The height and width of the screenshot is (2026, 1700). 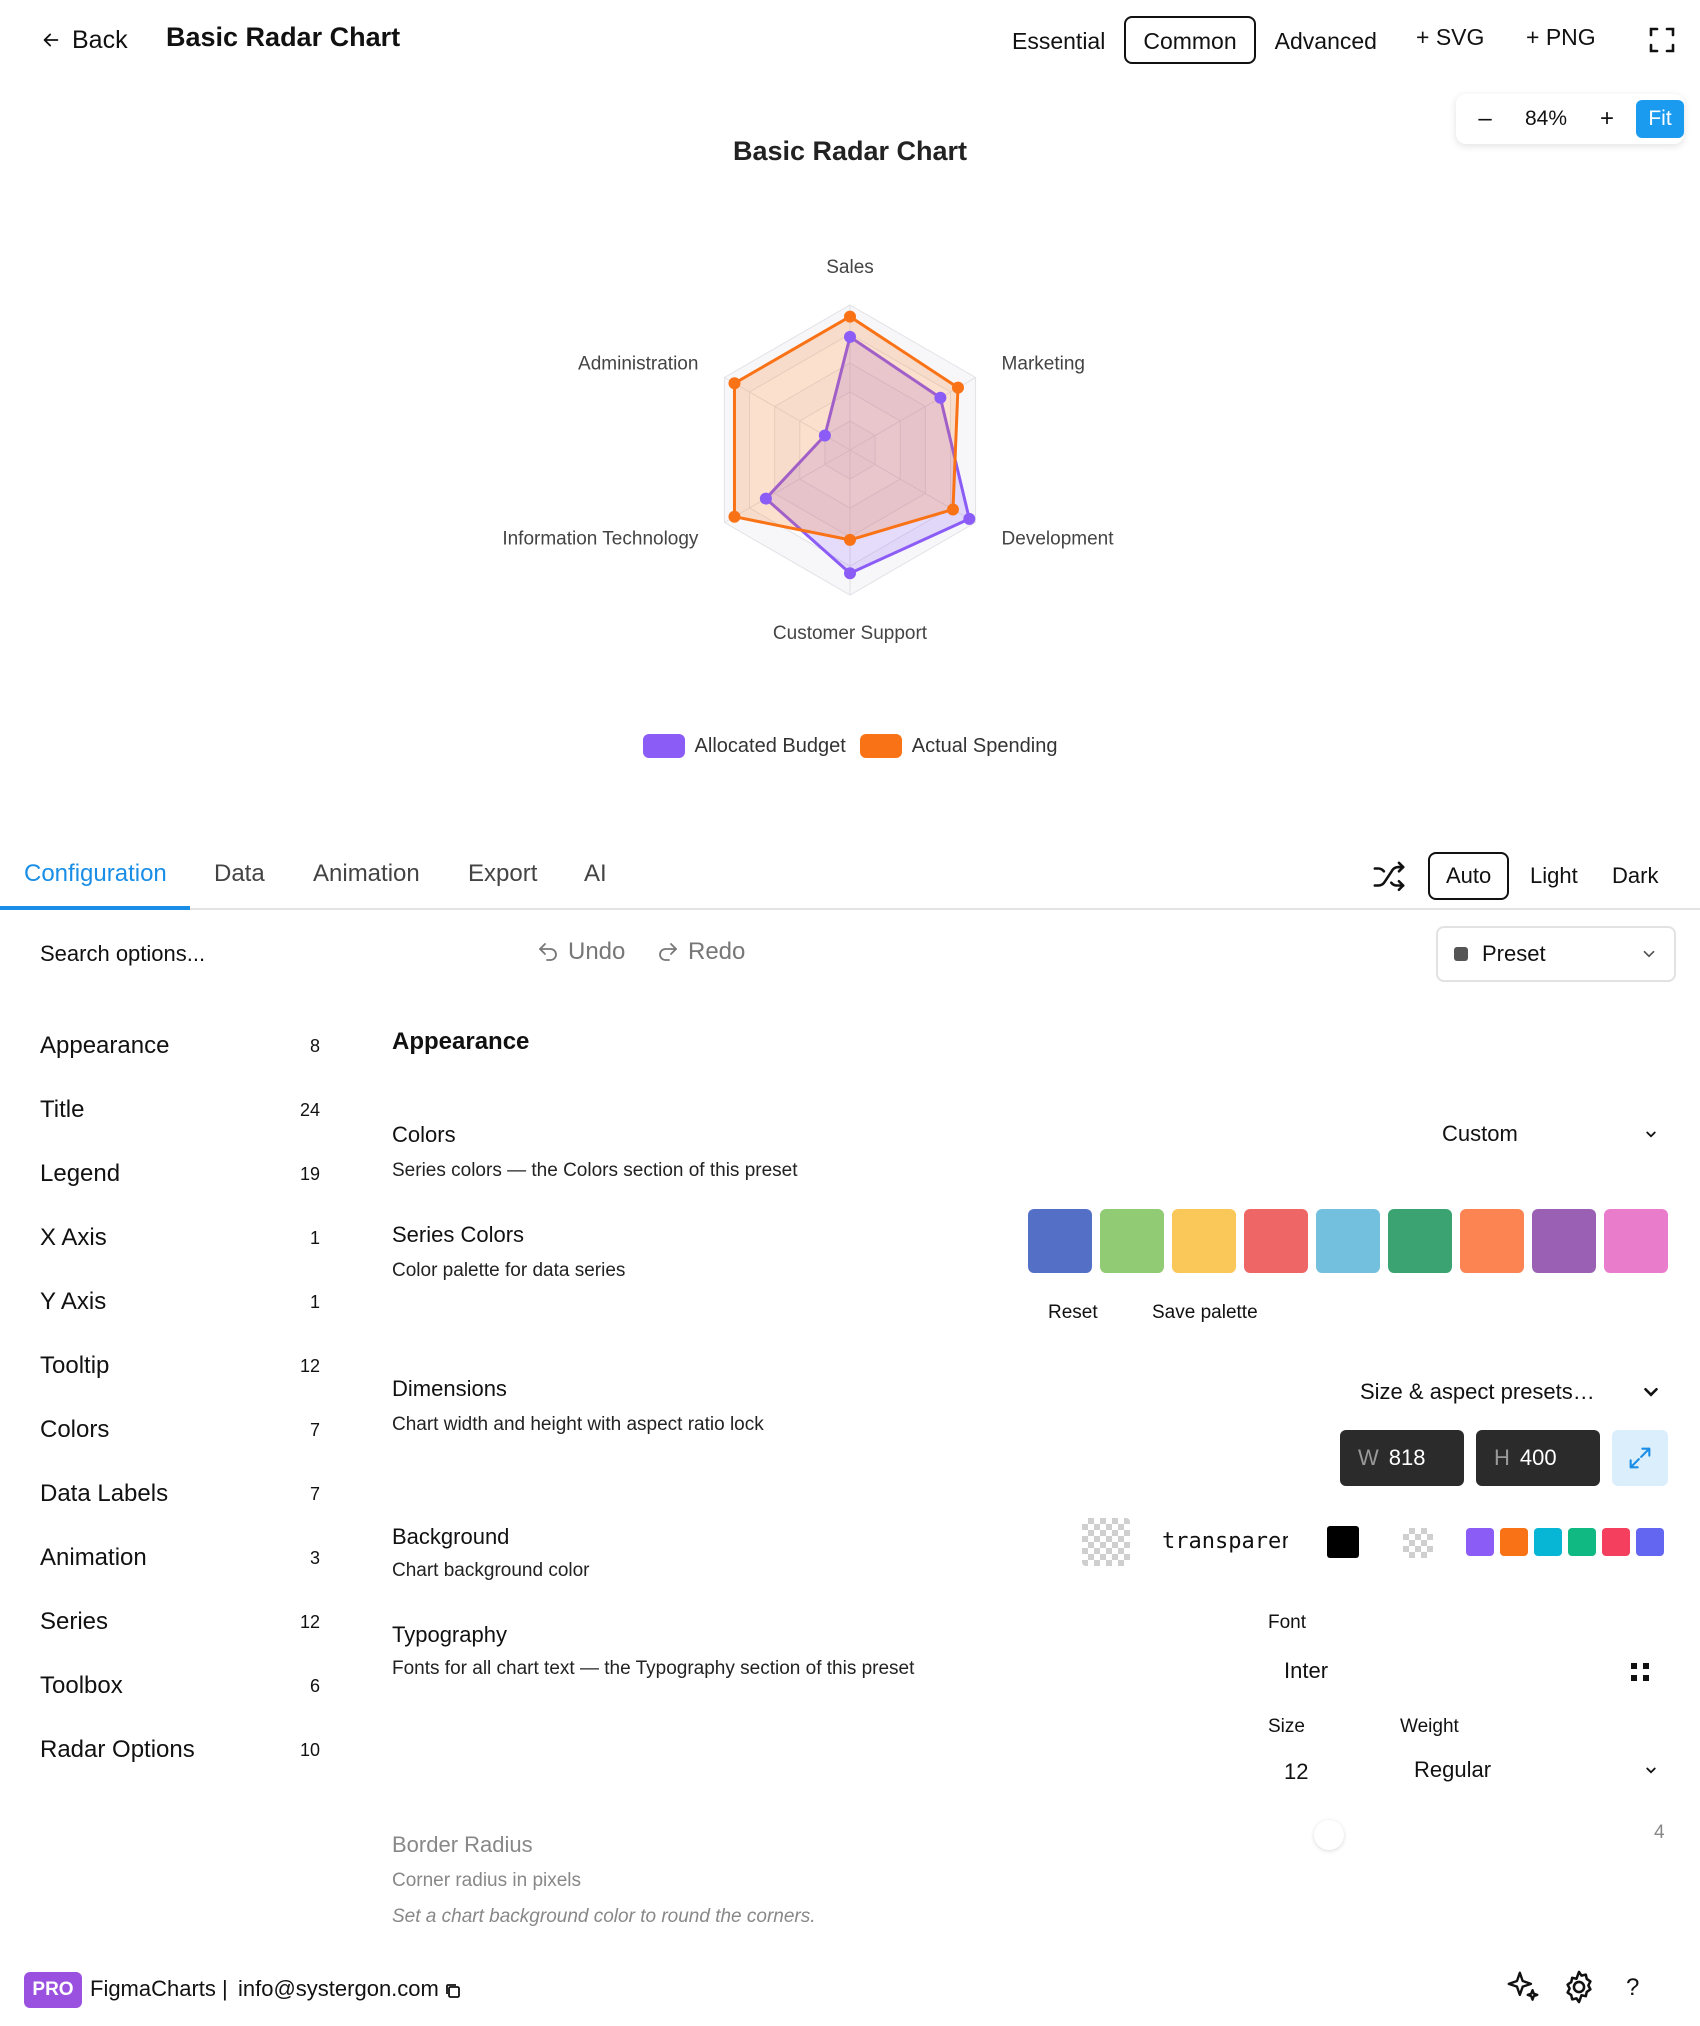 I want to click on sidebar-item-x-axis: X Axis 1, so click(x=180, y=1238).